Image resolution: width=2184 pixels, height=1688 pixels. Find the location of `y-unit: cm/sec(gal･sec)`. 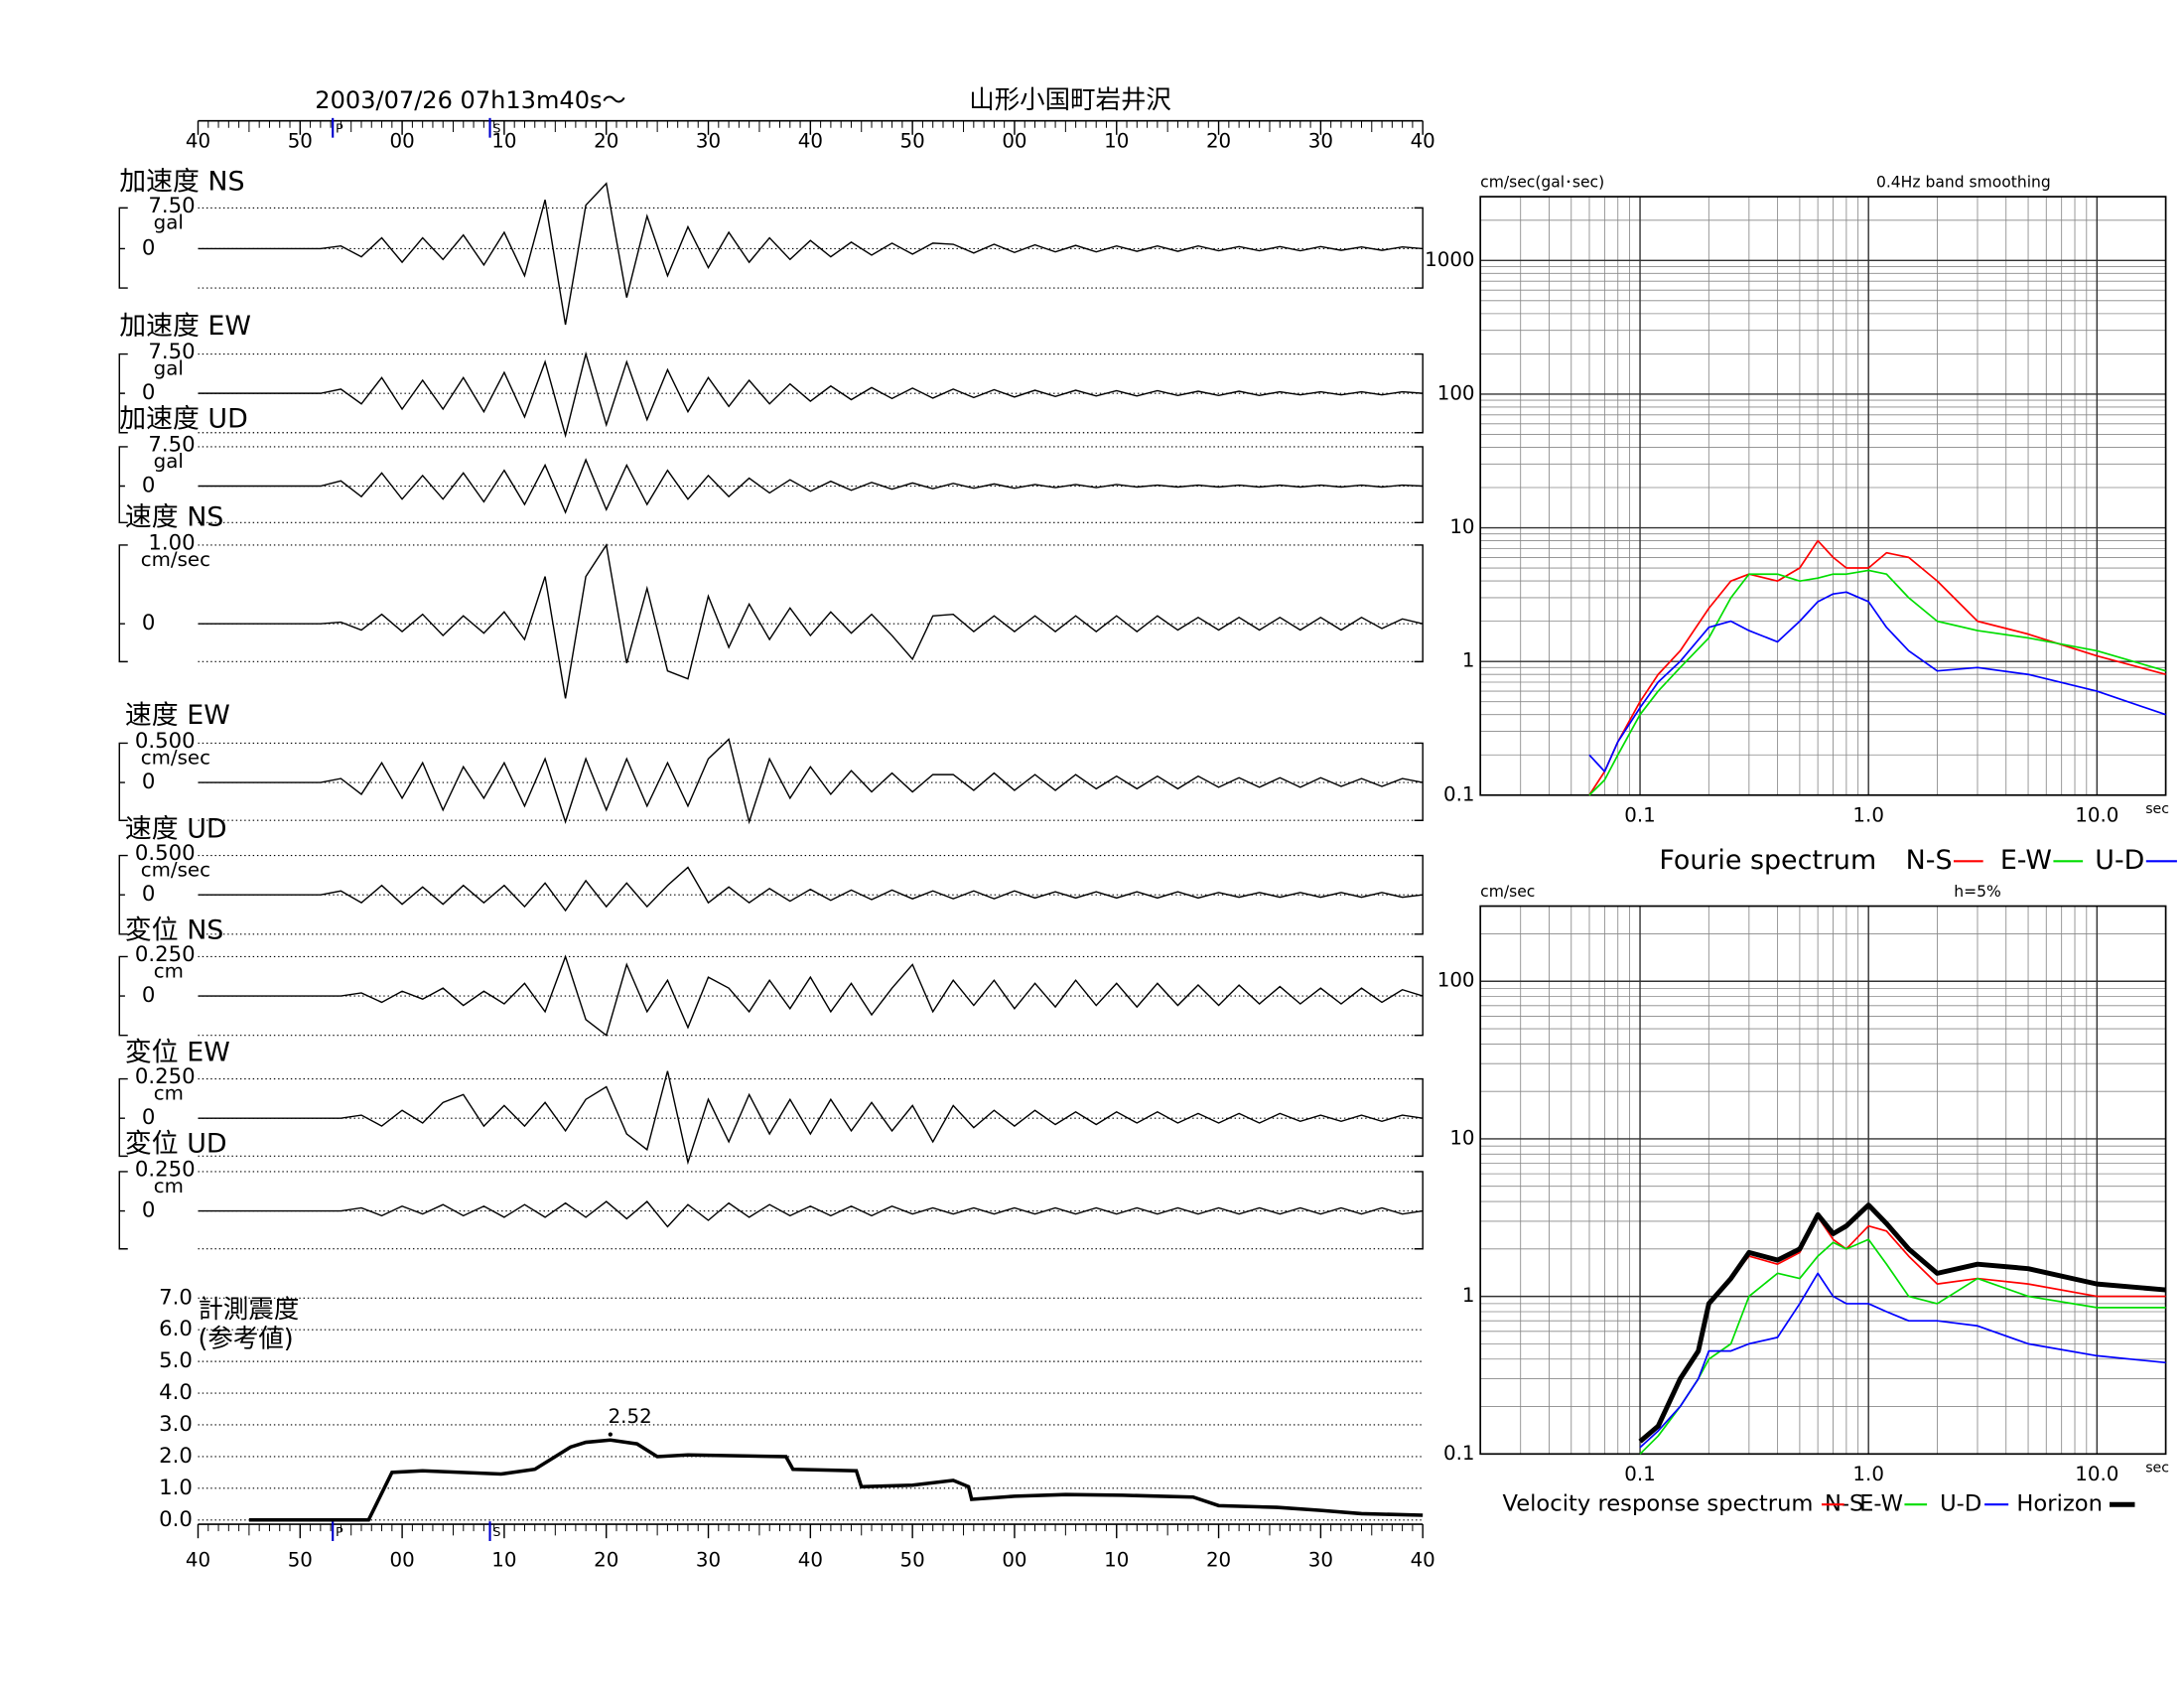

y-unit: cm/sec(gal･sec) is located at coordinates (1542, 182).